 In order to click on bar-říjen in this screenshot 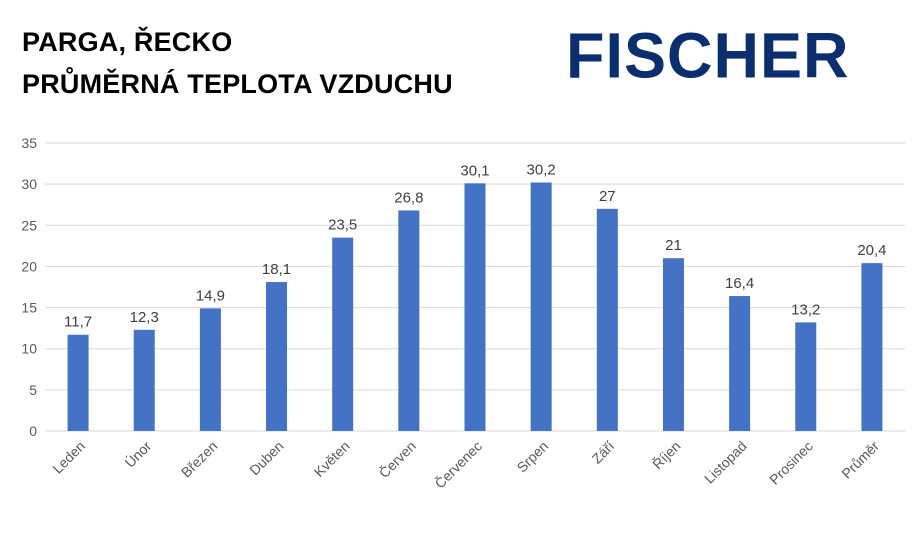, I will do `click(673, 344)`.